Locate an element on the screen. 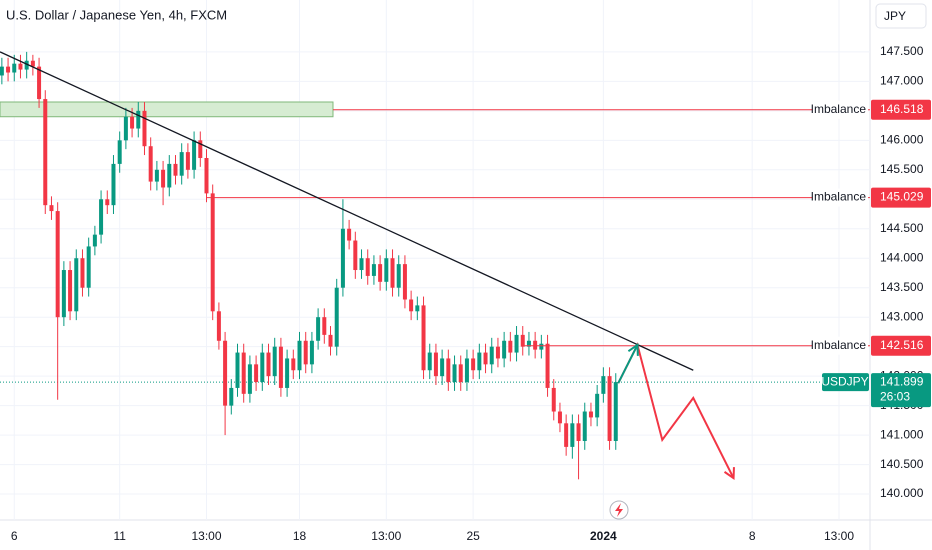  event-icon is located at coordinates (619, 510).